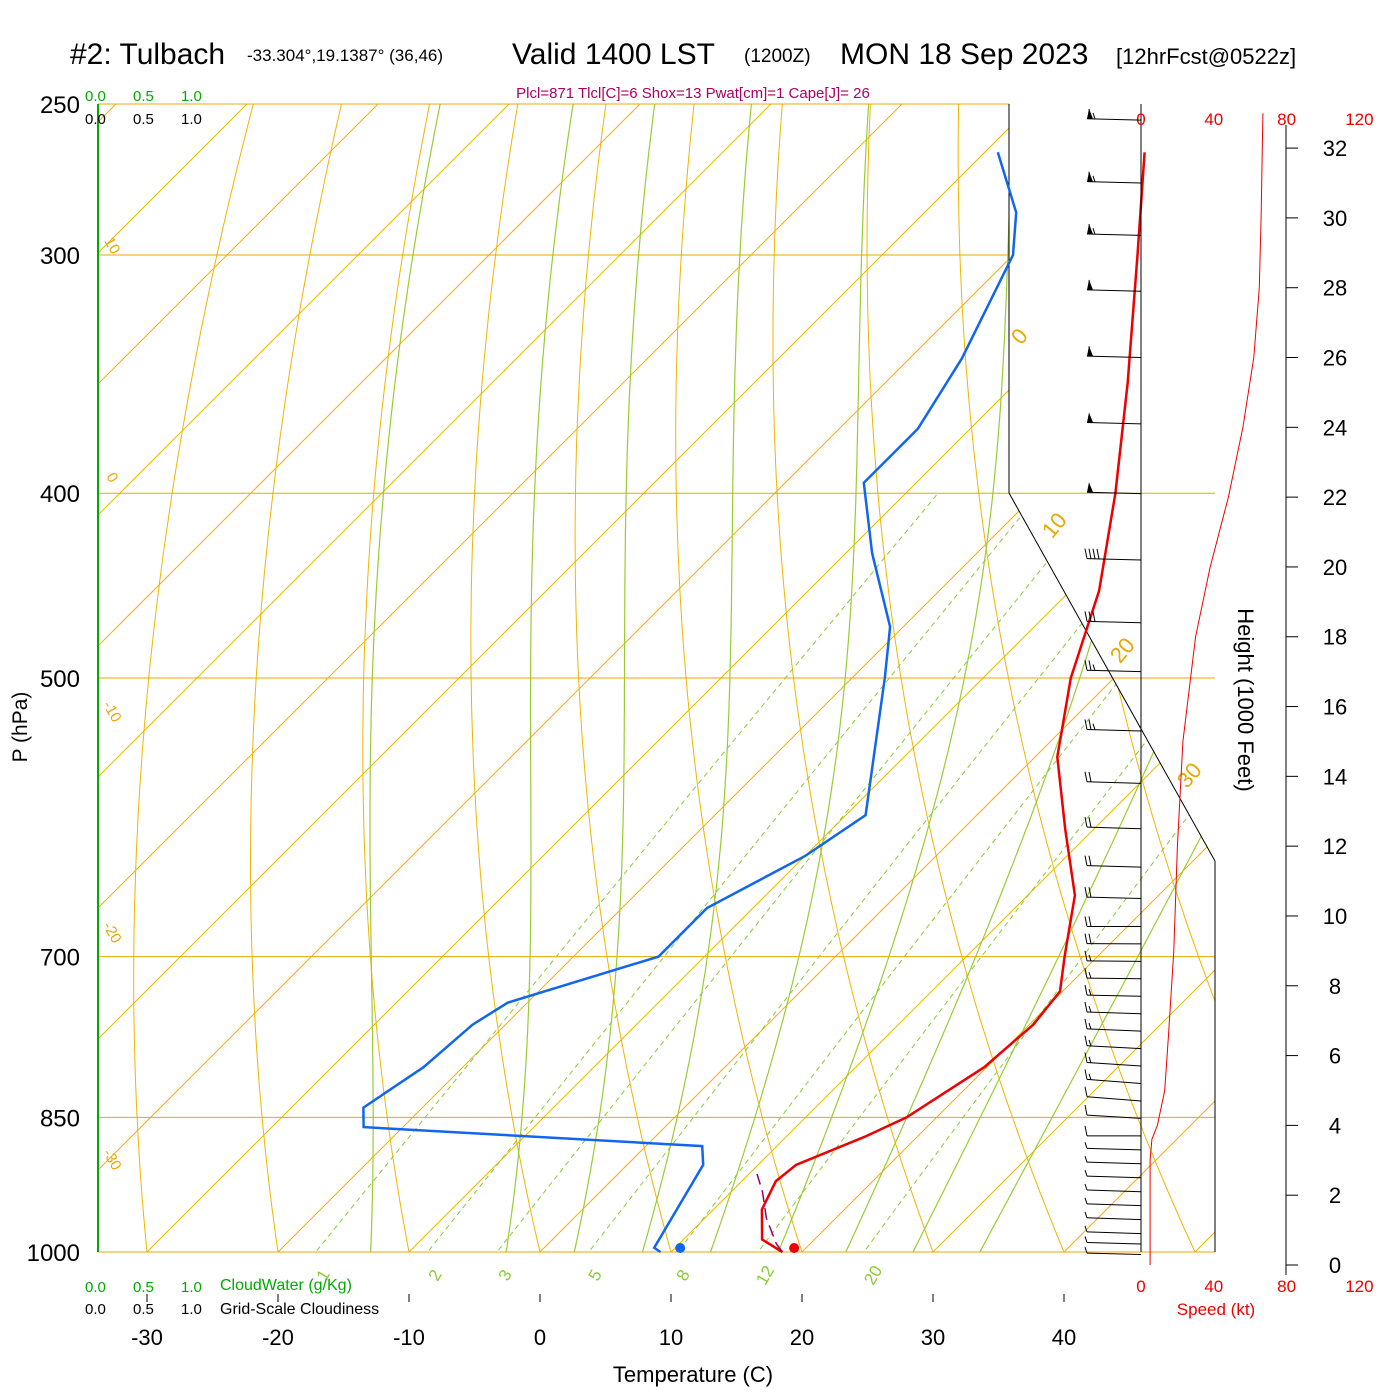 The width and height of the screenshot is (1400, 1400). I want to click on dry-adiabat-label: 30, so click(1189, 775).